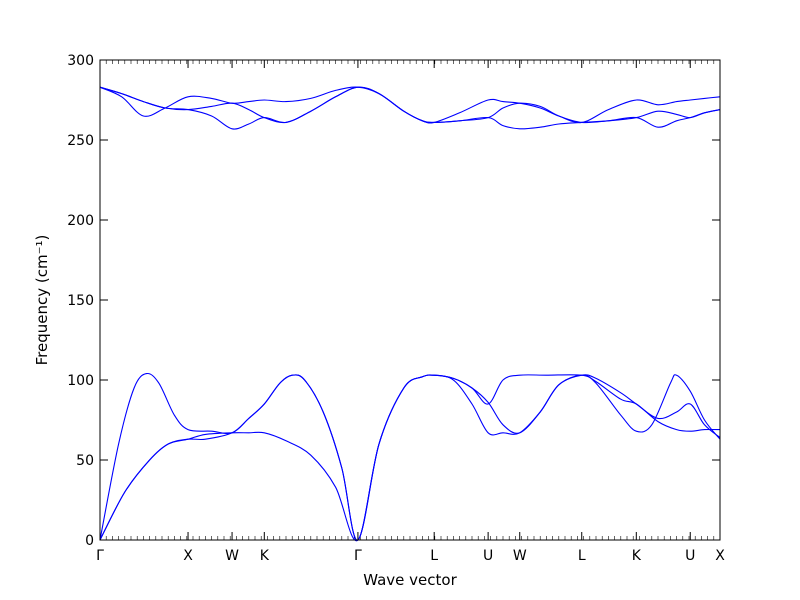 This screenshot has width=800, height=600. What do you see at coordinates (80, 61) in the screenshot?
I see `y-tick-label: 300` at bounding box center [80, 61].